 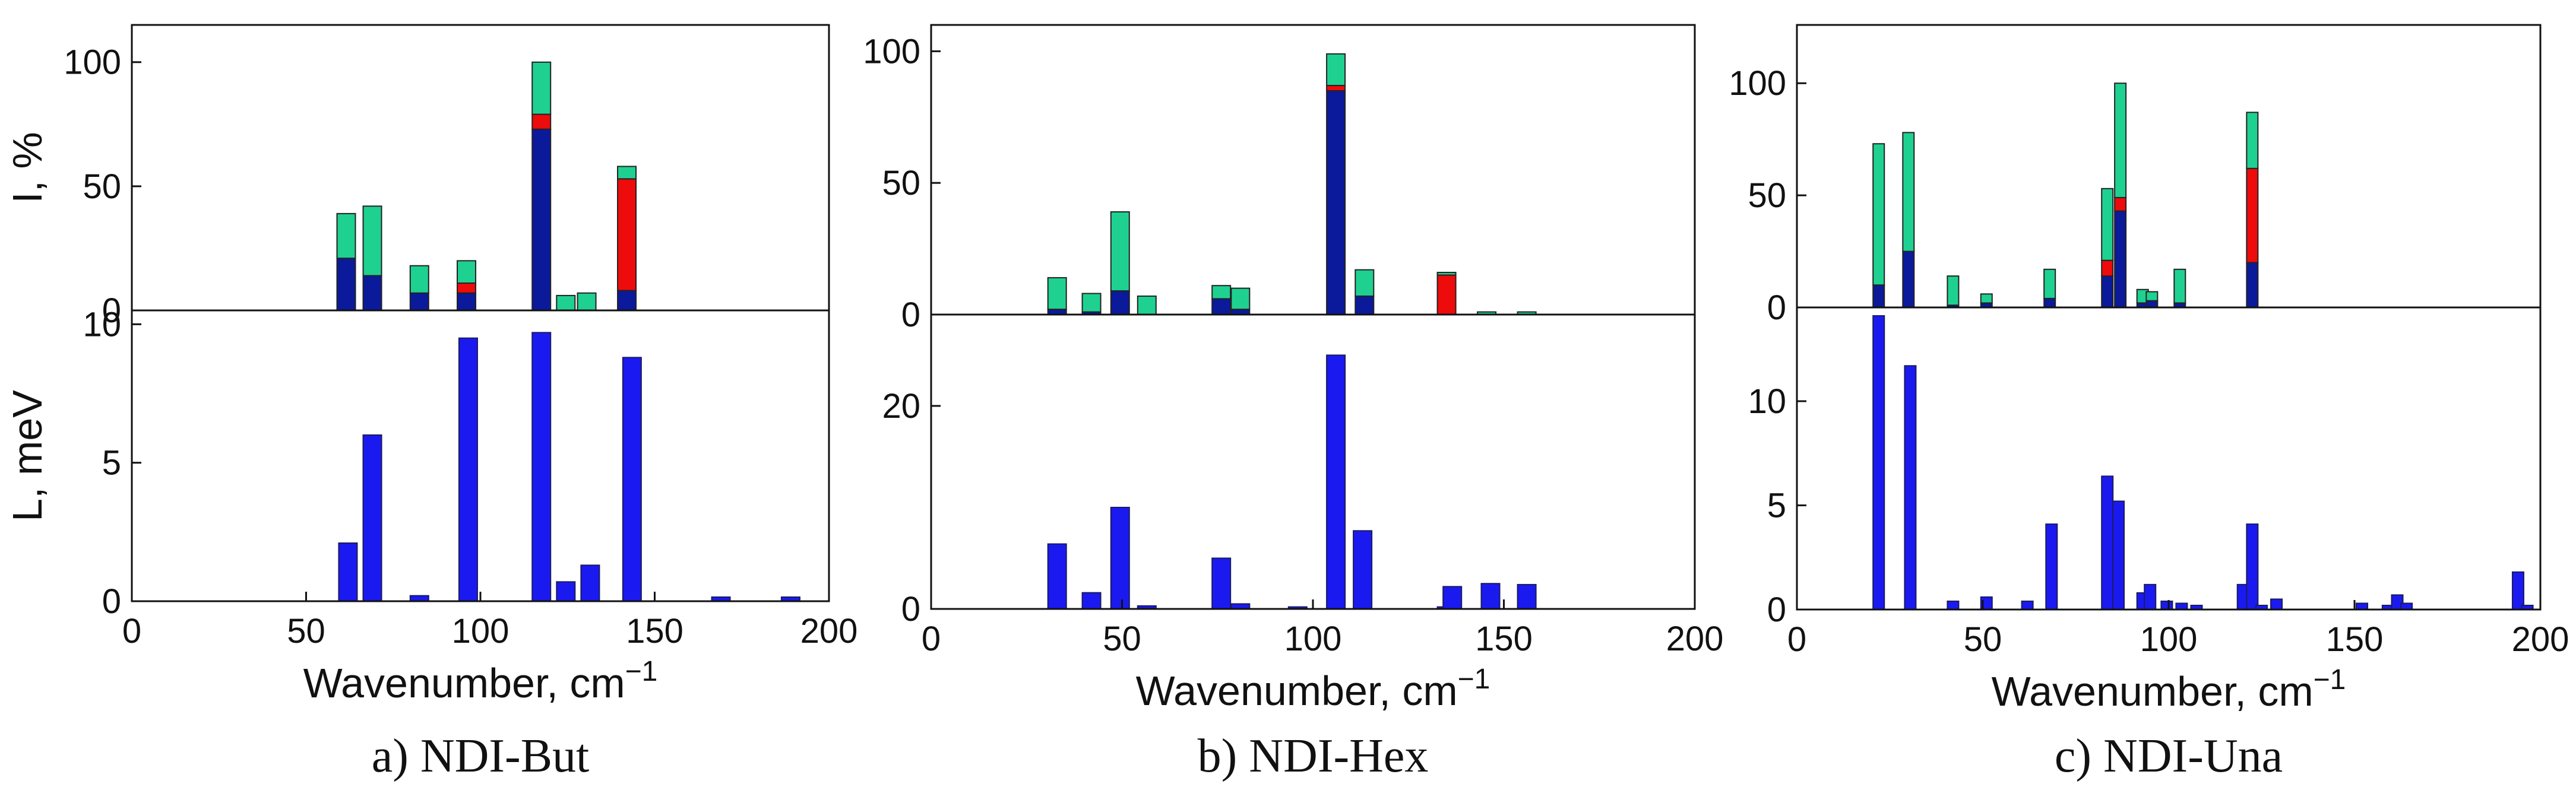 I want to click on y-tick-label: 20, so click(x=901, y=407).